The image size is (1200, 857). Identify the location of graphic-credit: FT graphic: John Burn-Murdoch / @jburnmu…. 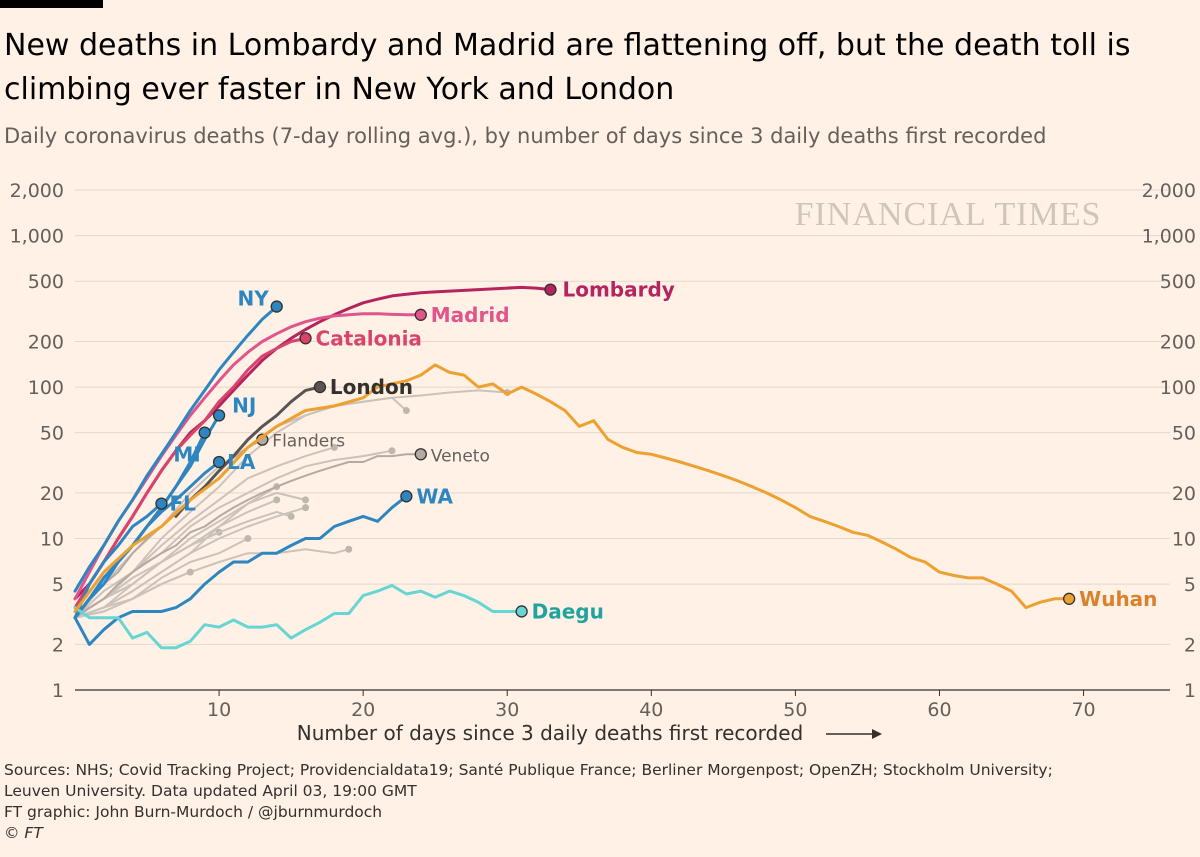
(193, 812).